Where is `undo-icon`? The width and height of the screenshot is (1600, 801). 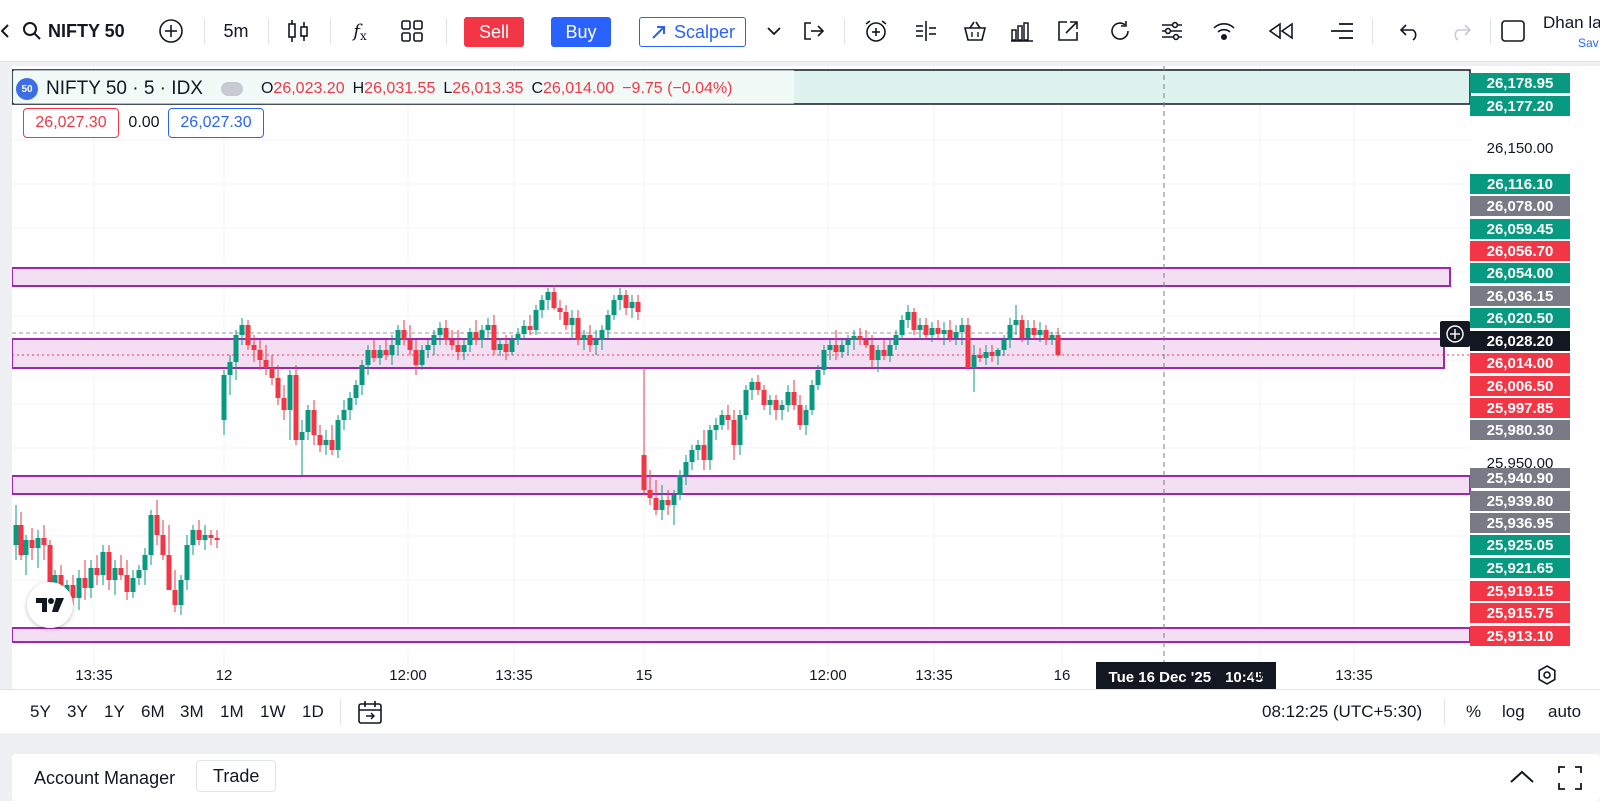
undo-icon is located at coordinates (1410, 31).